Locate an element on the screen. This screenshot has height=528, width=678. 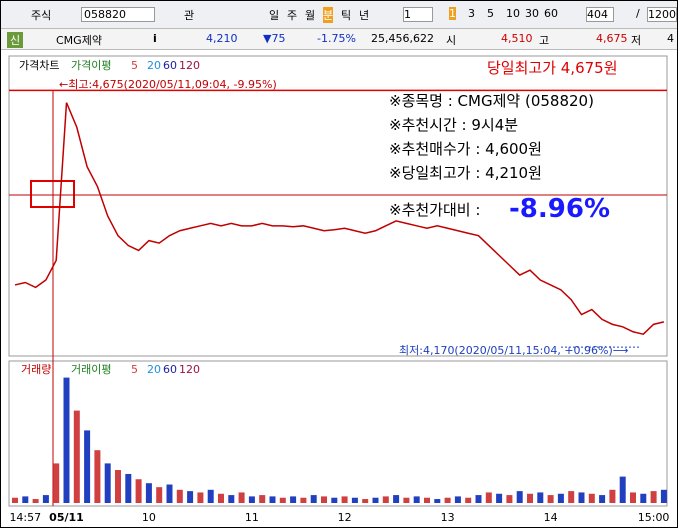
period-button: 년 is located at coordinates (364, 15).